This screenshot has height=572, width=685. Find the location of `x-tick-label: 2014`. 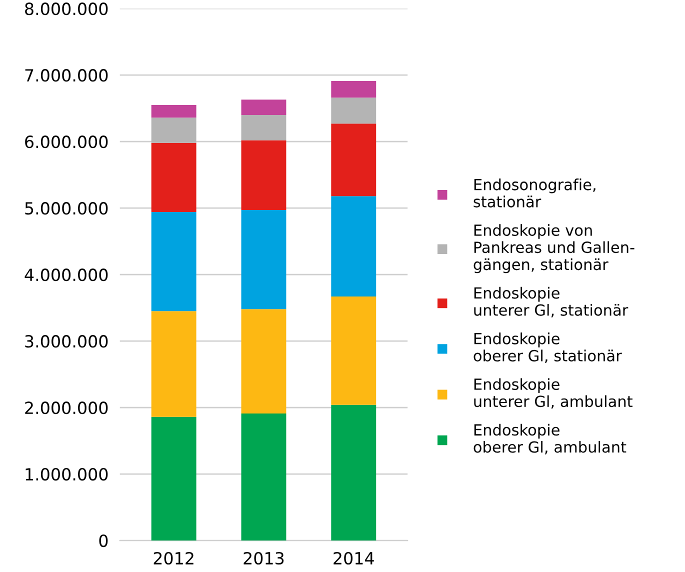

x-tick-label: 2014 is located at coordinates (354, 558).